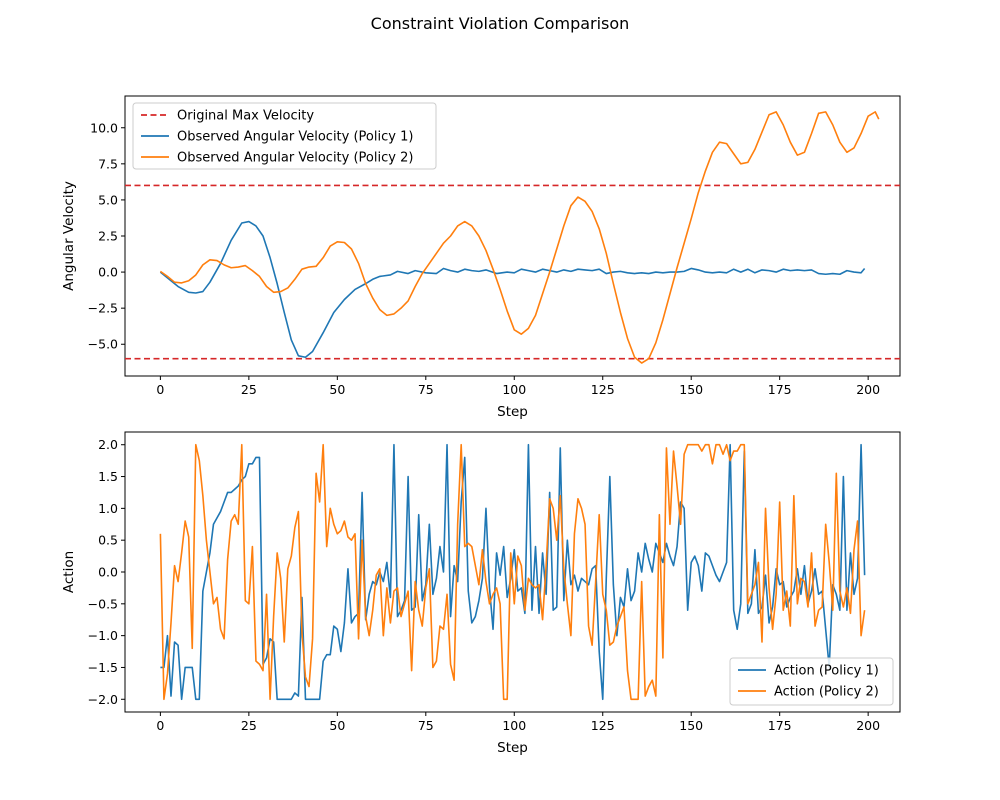  What do you see at coordinates (103, 308) in the screenshot?
I see `y-tick-label: −2.5` at bounding box center [103, 308].